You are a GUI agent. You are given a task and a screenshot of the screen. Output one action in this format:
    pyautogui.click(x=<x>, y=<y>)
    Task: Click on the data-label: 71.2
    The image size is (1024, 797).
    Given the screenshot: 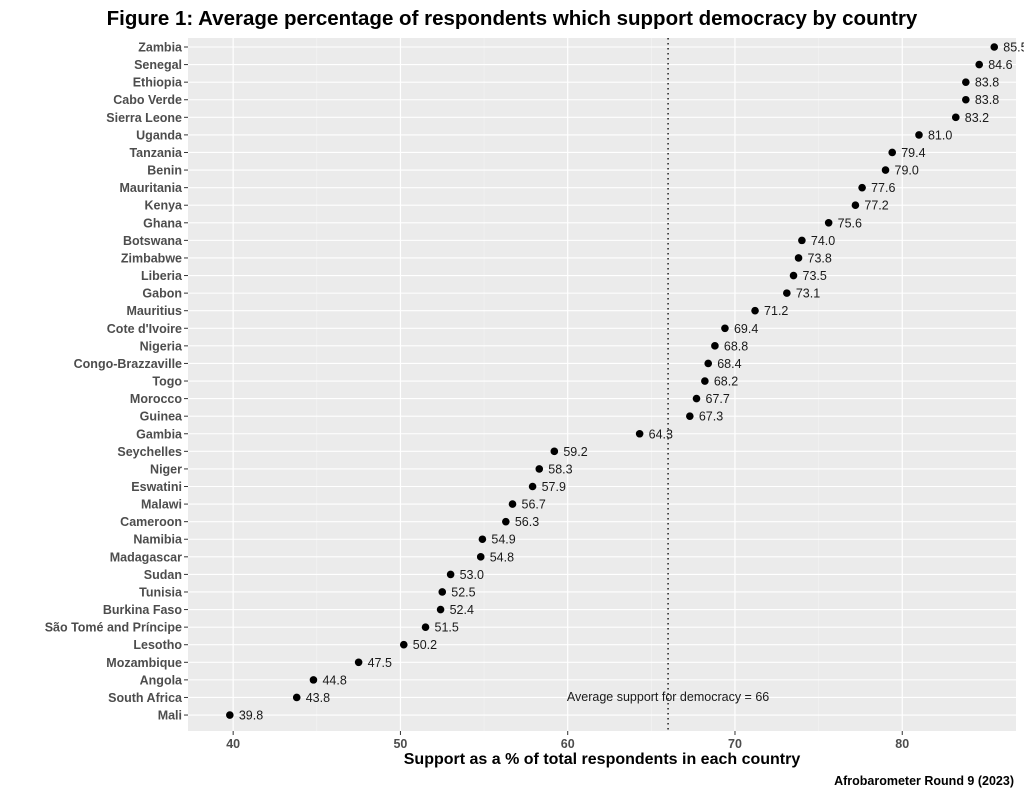 What is the action you would take?
    pyautogui.click(x=776, y=311)
    